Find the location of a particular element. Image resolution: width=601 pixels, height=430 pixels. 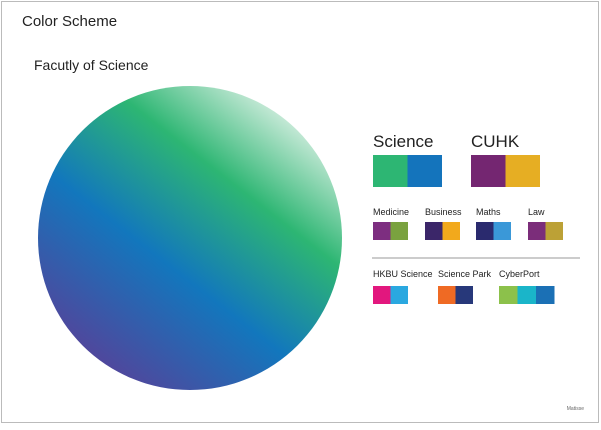

group-name: HKBU Science is located at coordinates (403, 274).